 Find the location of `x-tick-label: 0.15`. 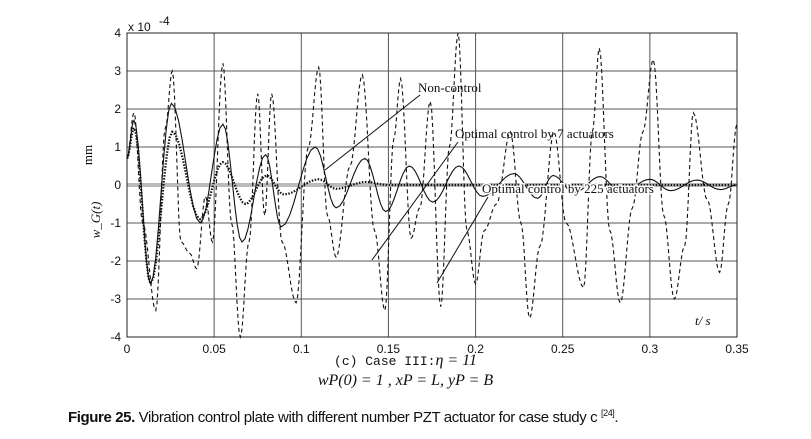

x-tick-label: 0.15 is located at coordinates (389, 349).